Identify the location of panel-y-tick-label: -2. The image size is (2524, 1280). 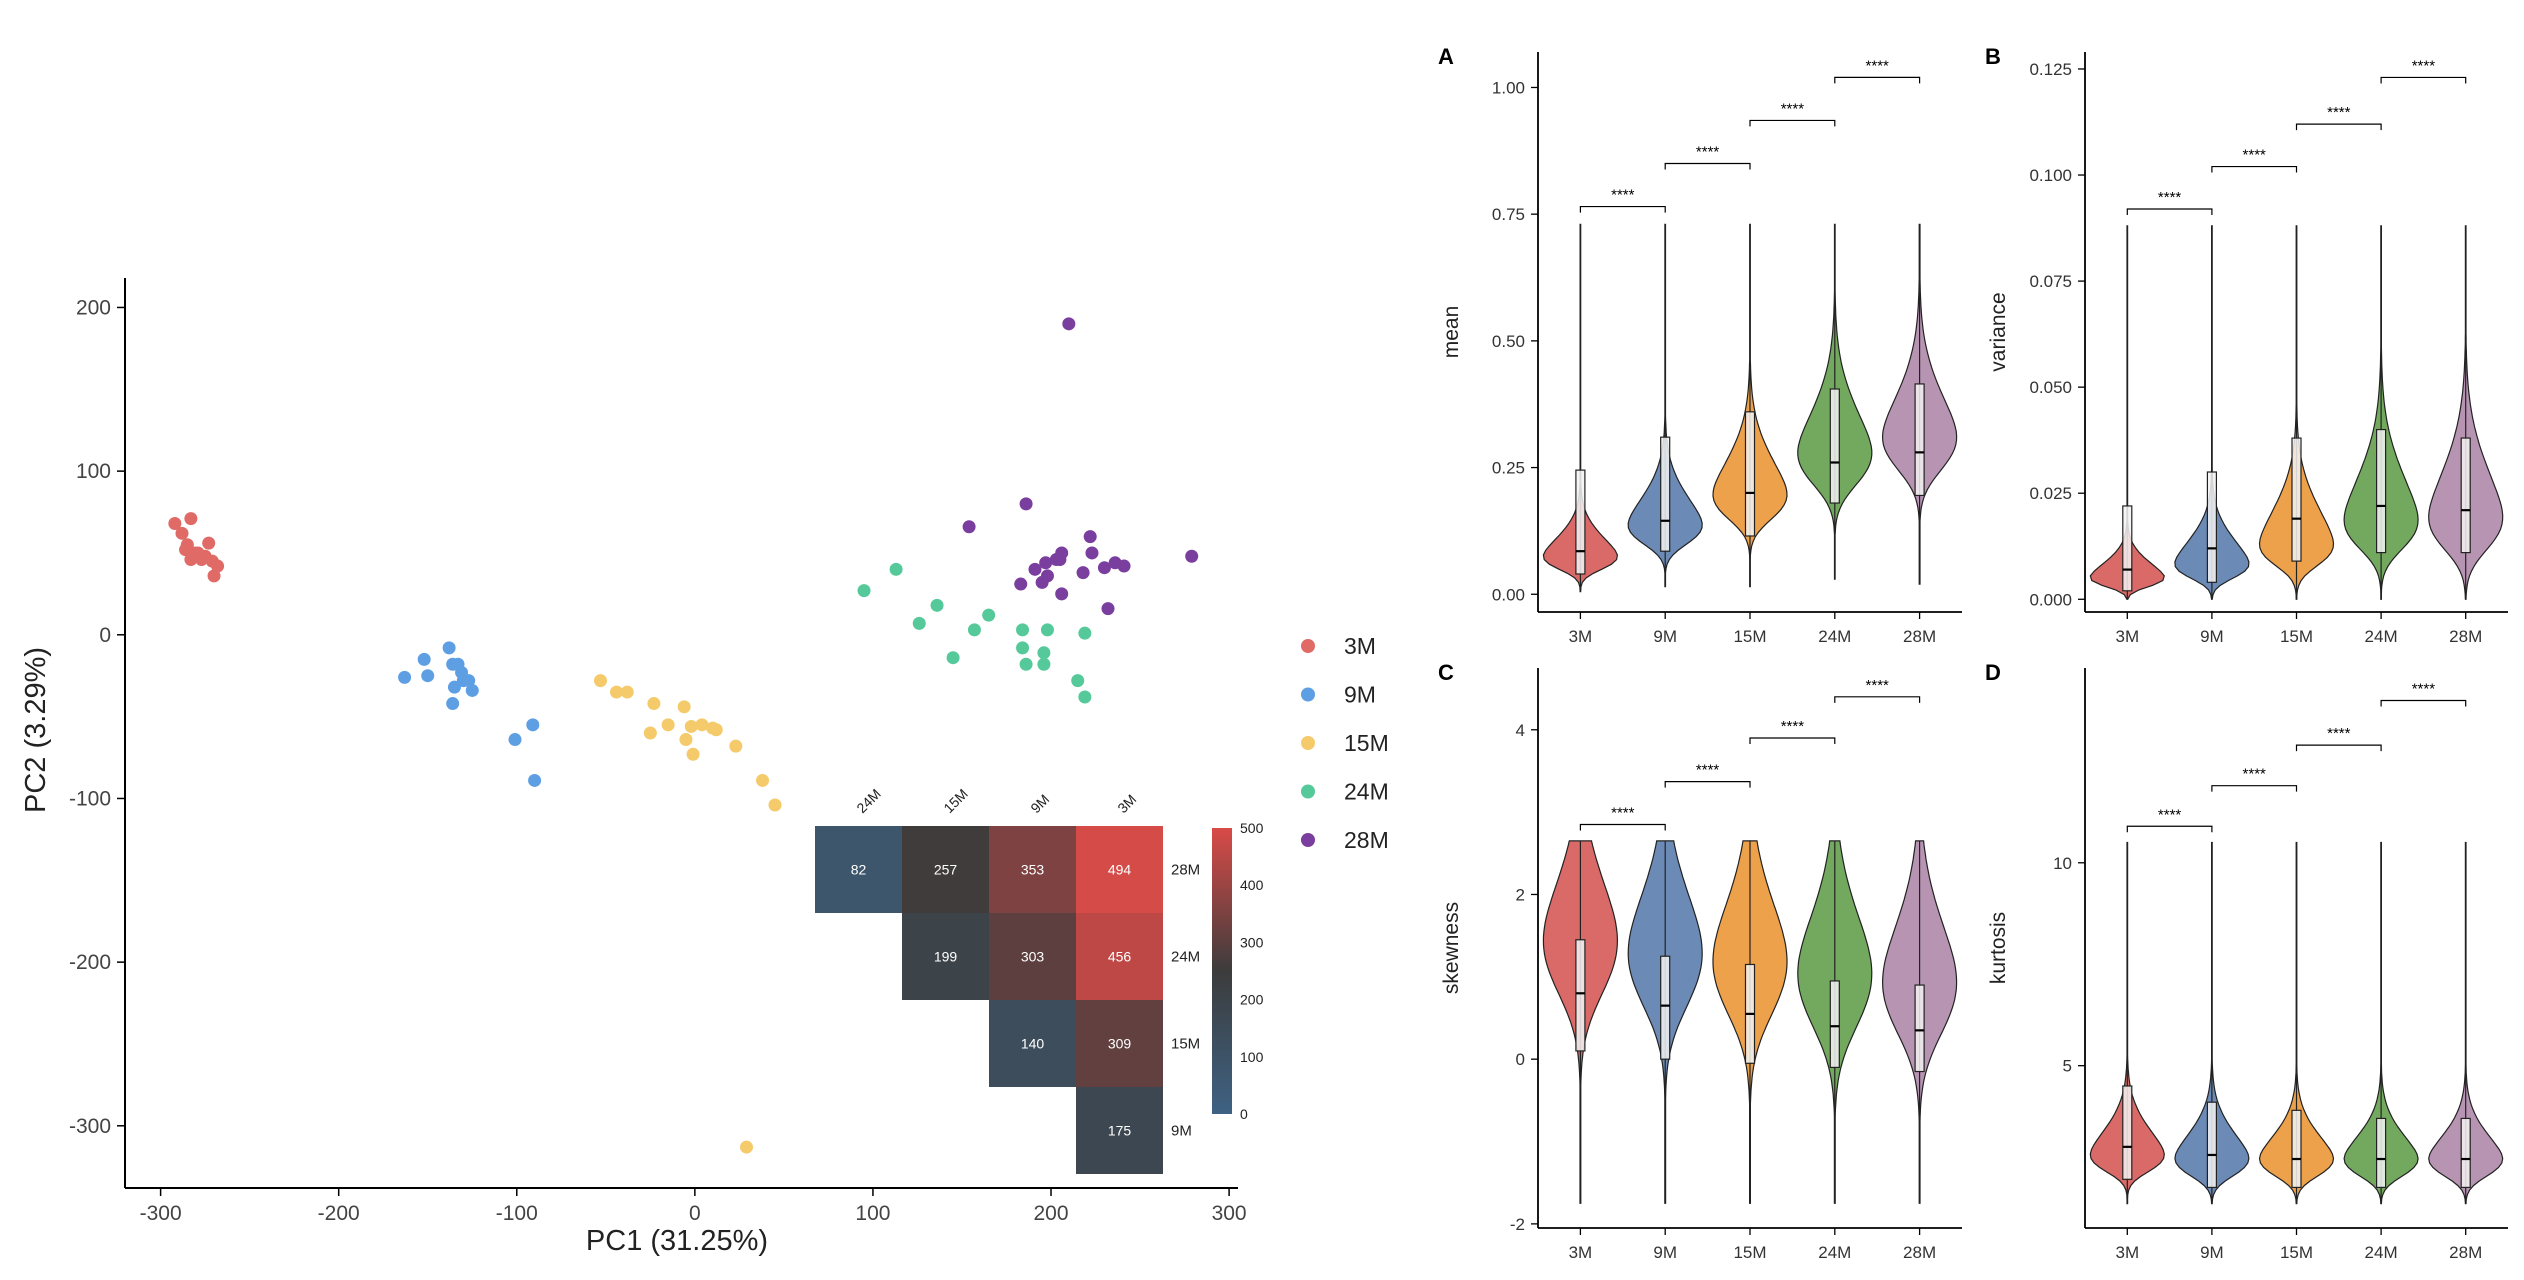
(1517, 1224).